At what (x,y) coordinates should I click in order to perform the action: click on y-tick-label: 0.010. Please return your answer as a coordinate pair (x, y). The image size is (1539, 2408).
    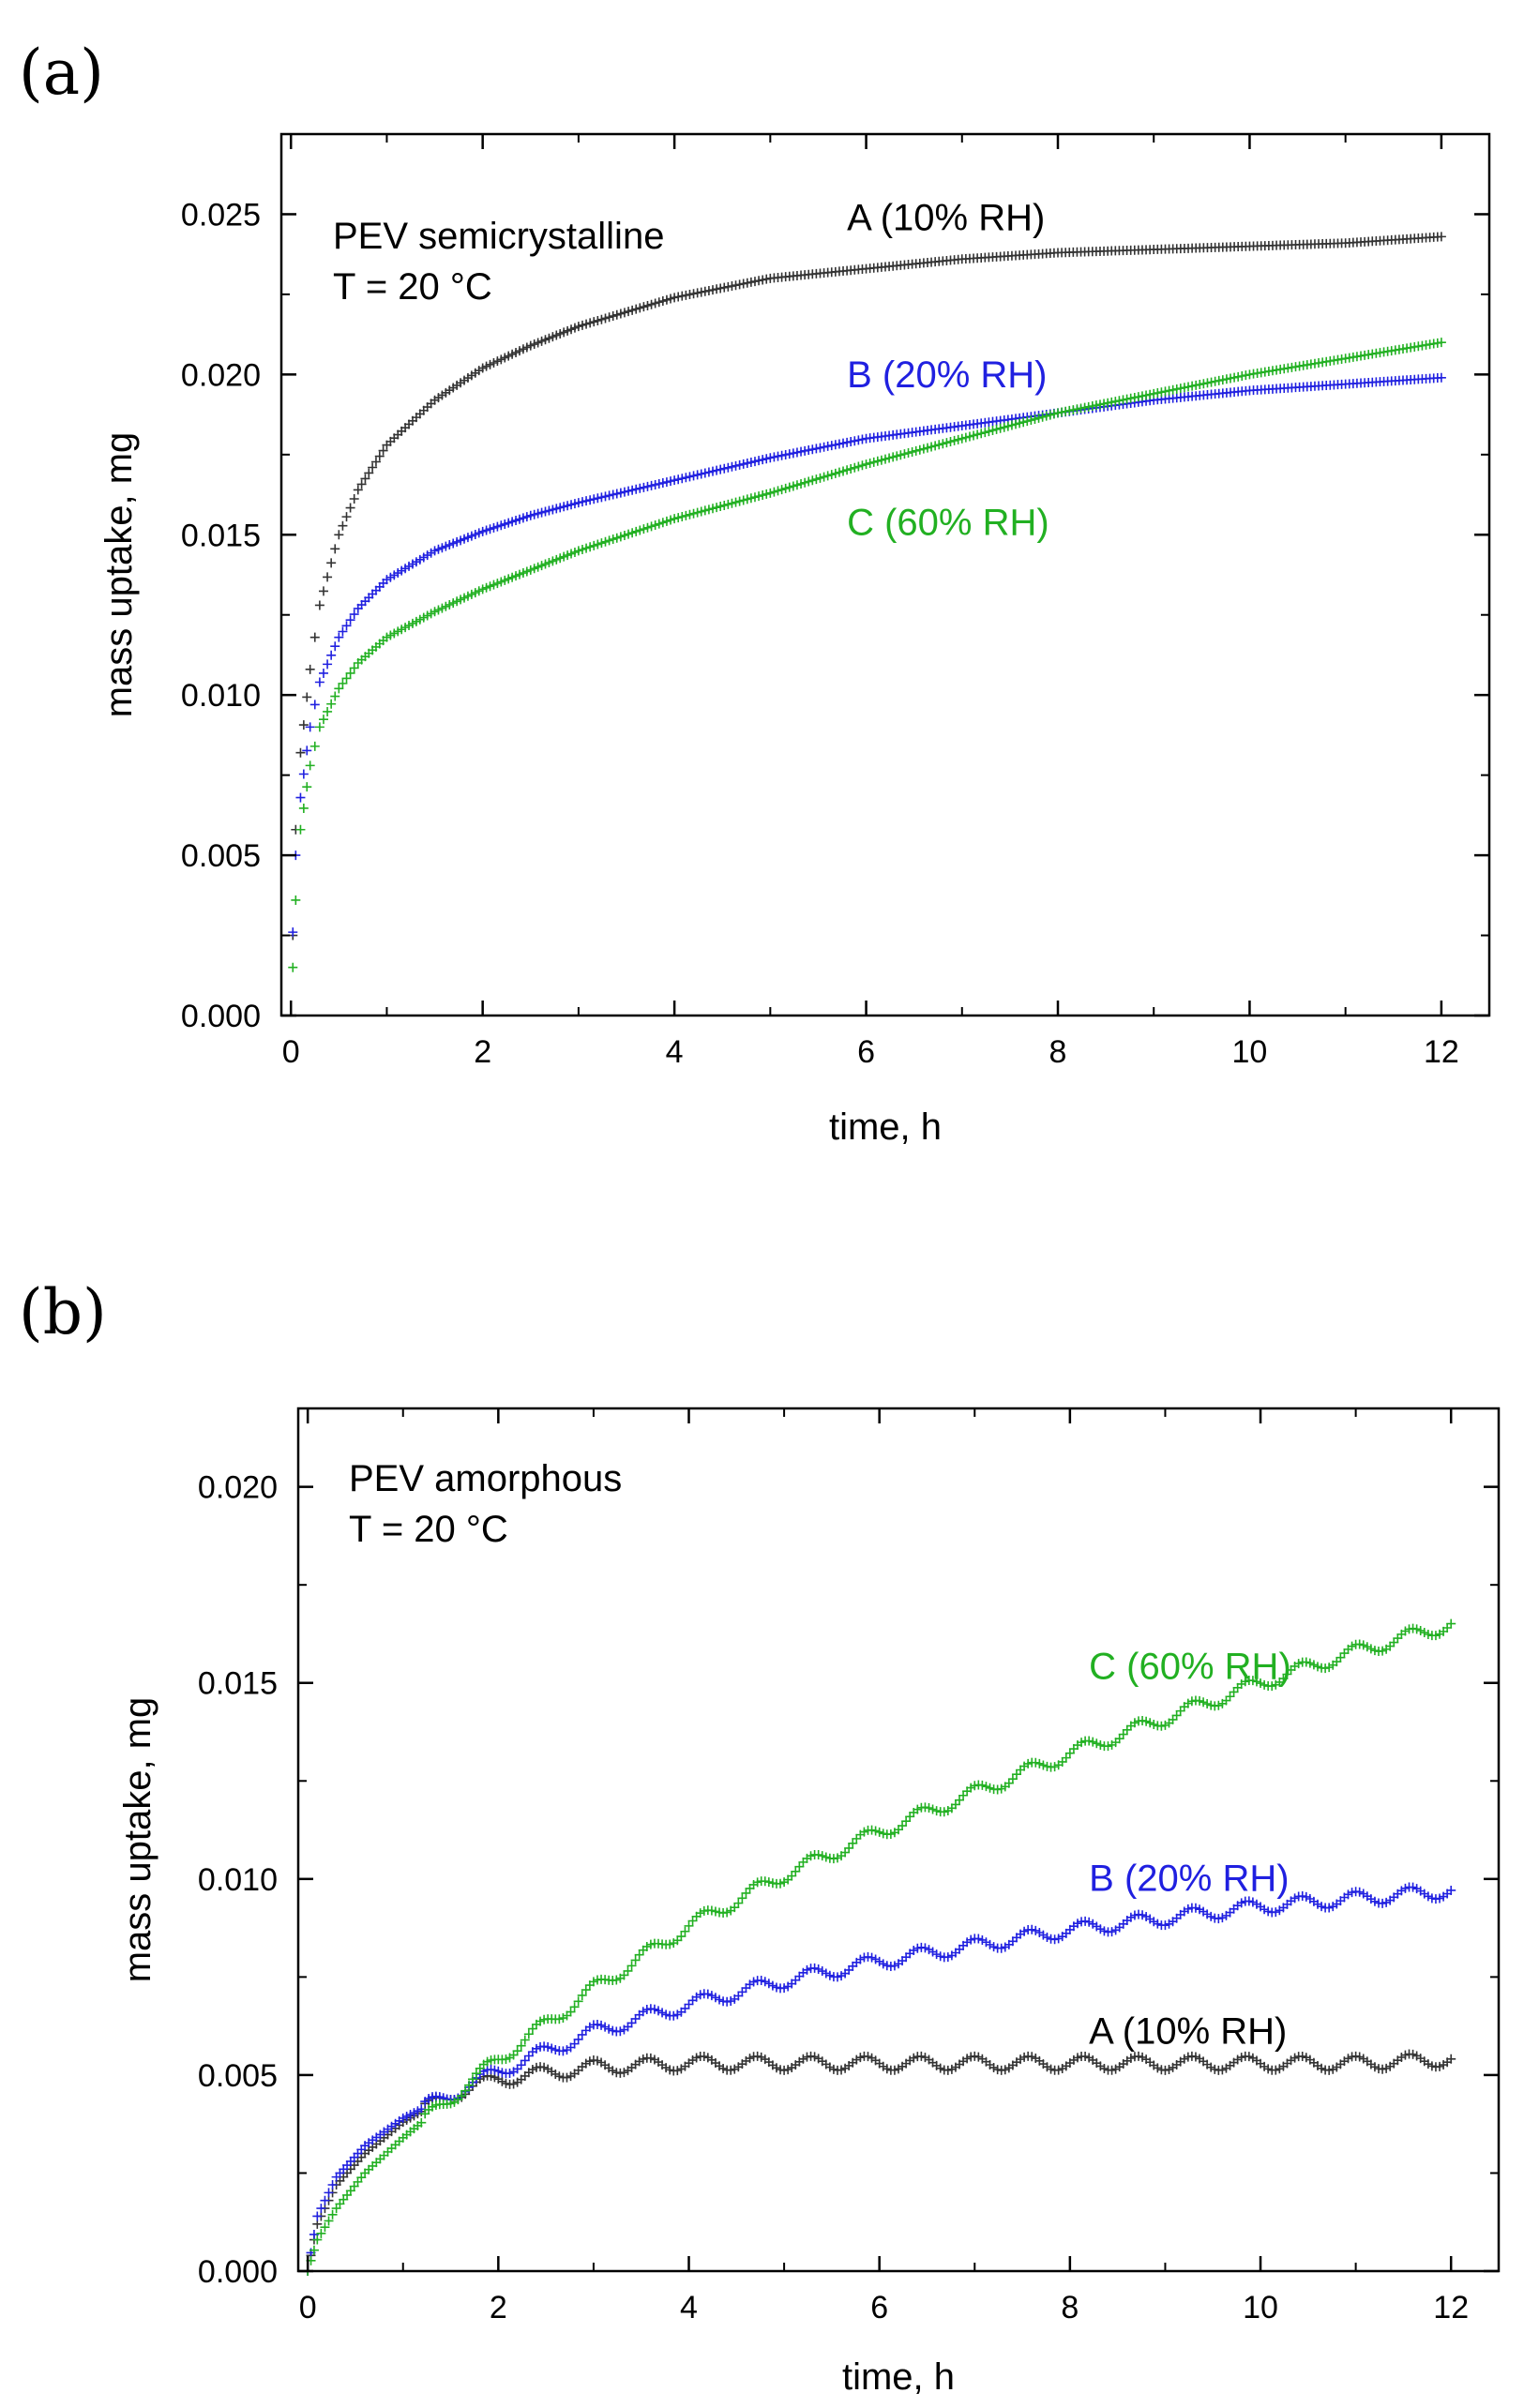
    Looking at the image, I should click on (221, 696).